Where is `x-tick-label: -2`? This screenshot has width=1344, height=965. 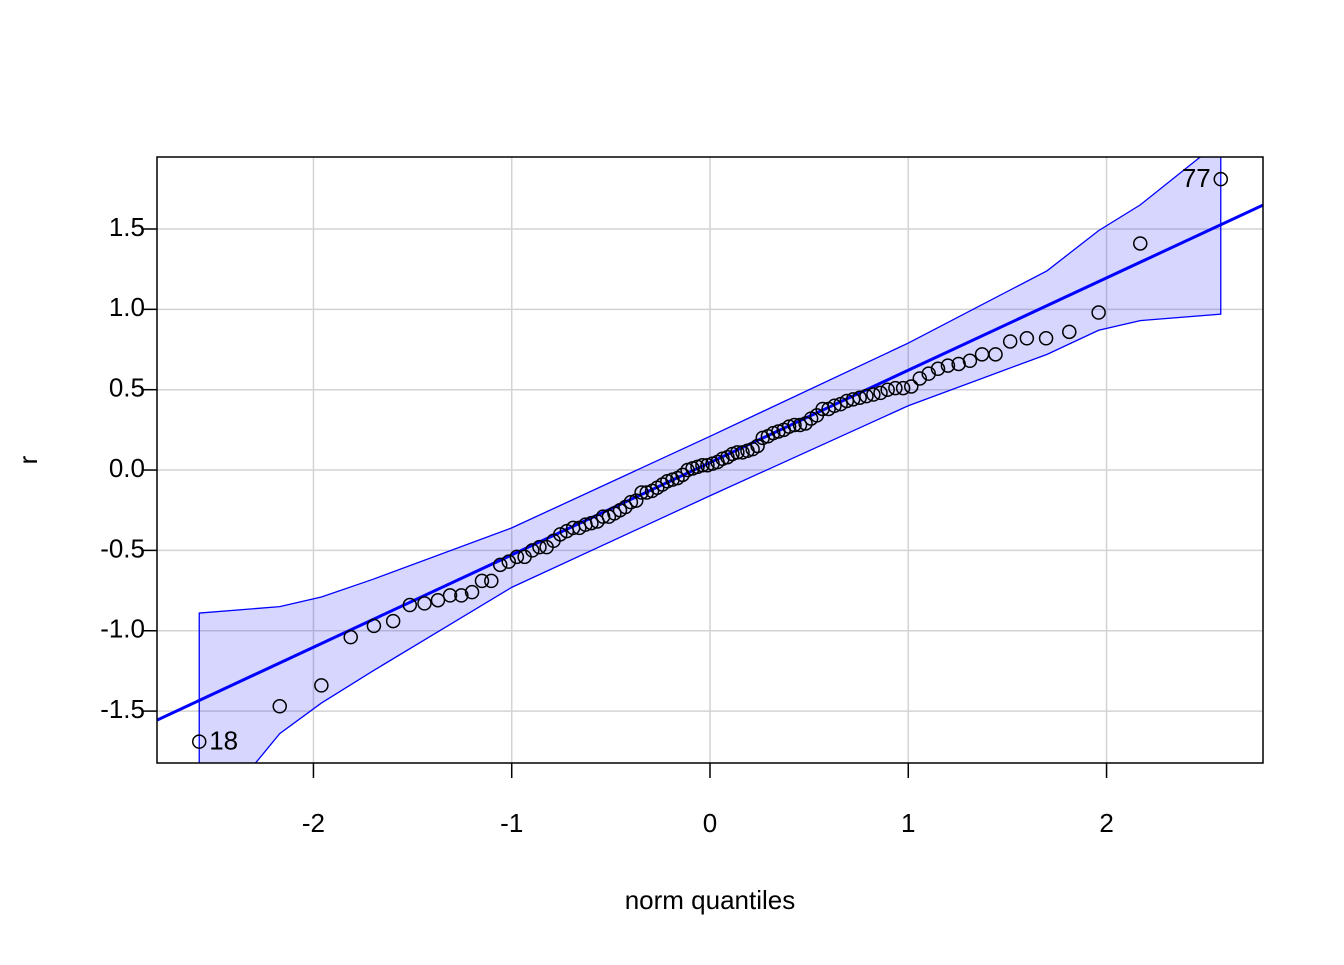
x-tick-label: -2 is located at coordinates (313, 823).